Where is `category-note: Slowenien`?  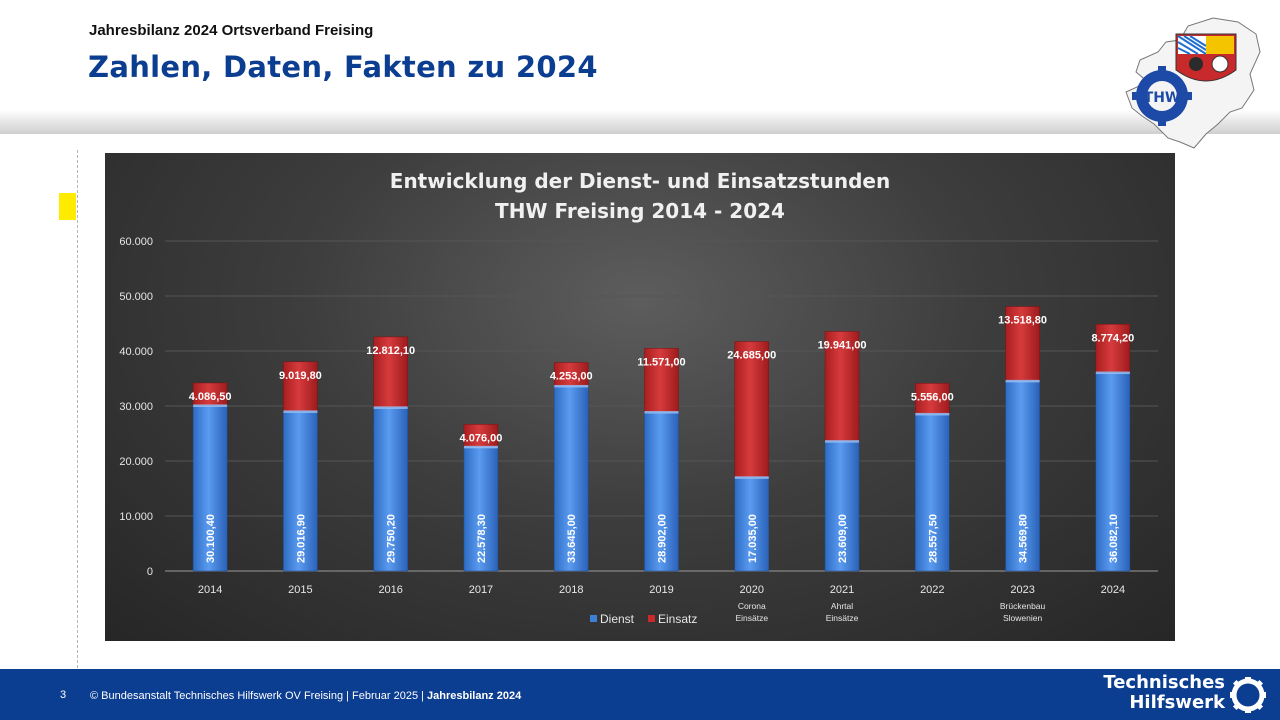
category-note: Slowenien is located at coordinates (1022, 618).